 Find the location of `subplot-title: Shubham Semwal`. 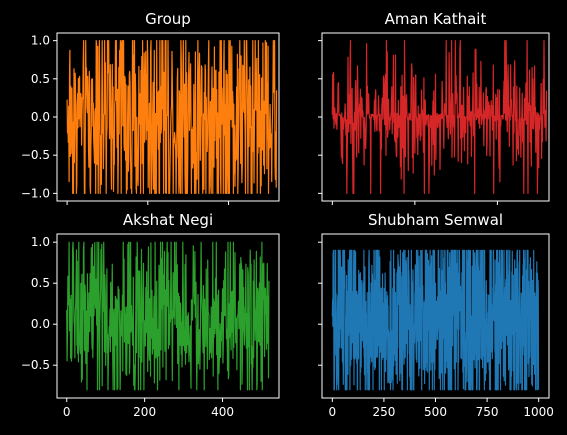

subplot-title: Shubham Semwal is located at coordinates (435, 220).